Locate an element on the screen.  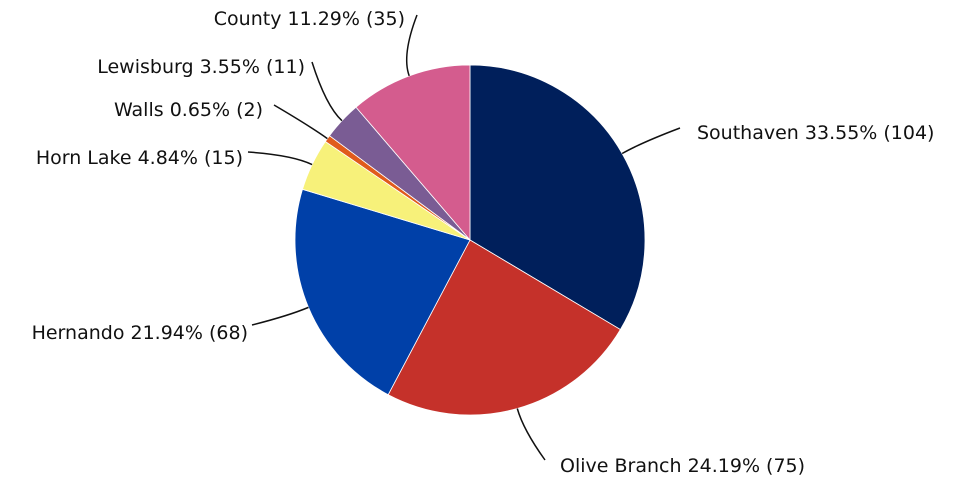
slice-label-value: 0.65% (2) is located at coordinates (216, 110).